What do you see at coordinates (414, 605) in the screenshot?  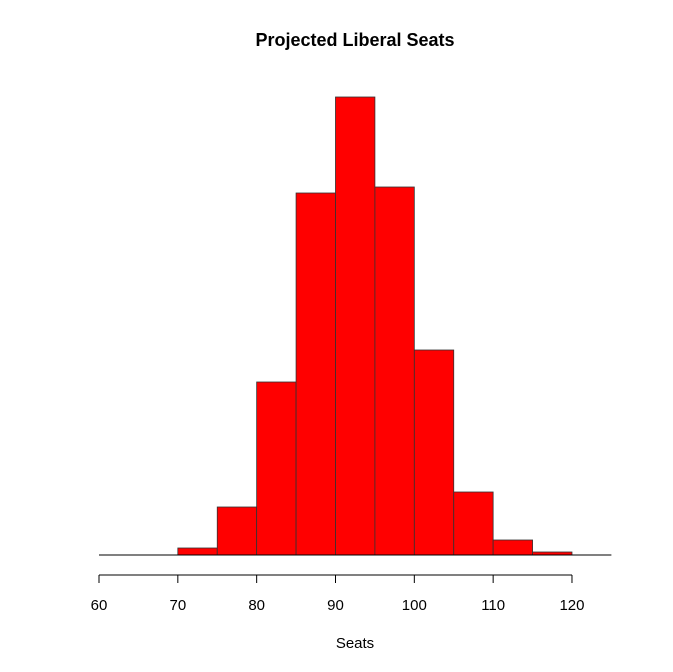 I see `x-tick-label: 100` at bounding box center [414, 605].